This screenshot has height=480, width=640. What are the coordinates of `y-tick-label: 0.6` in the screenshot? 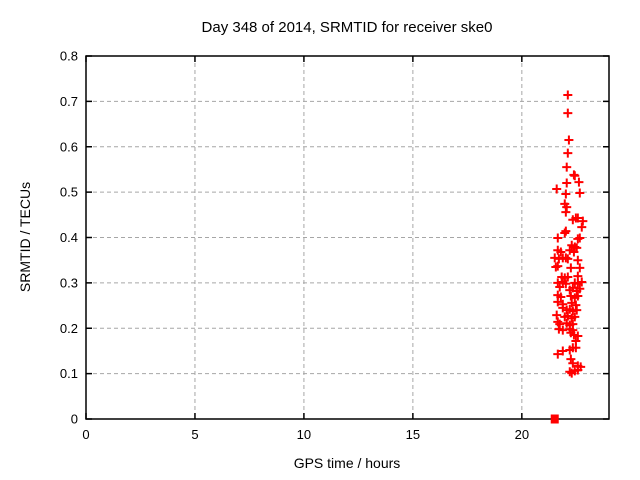 It's located at (69, 146).